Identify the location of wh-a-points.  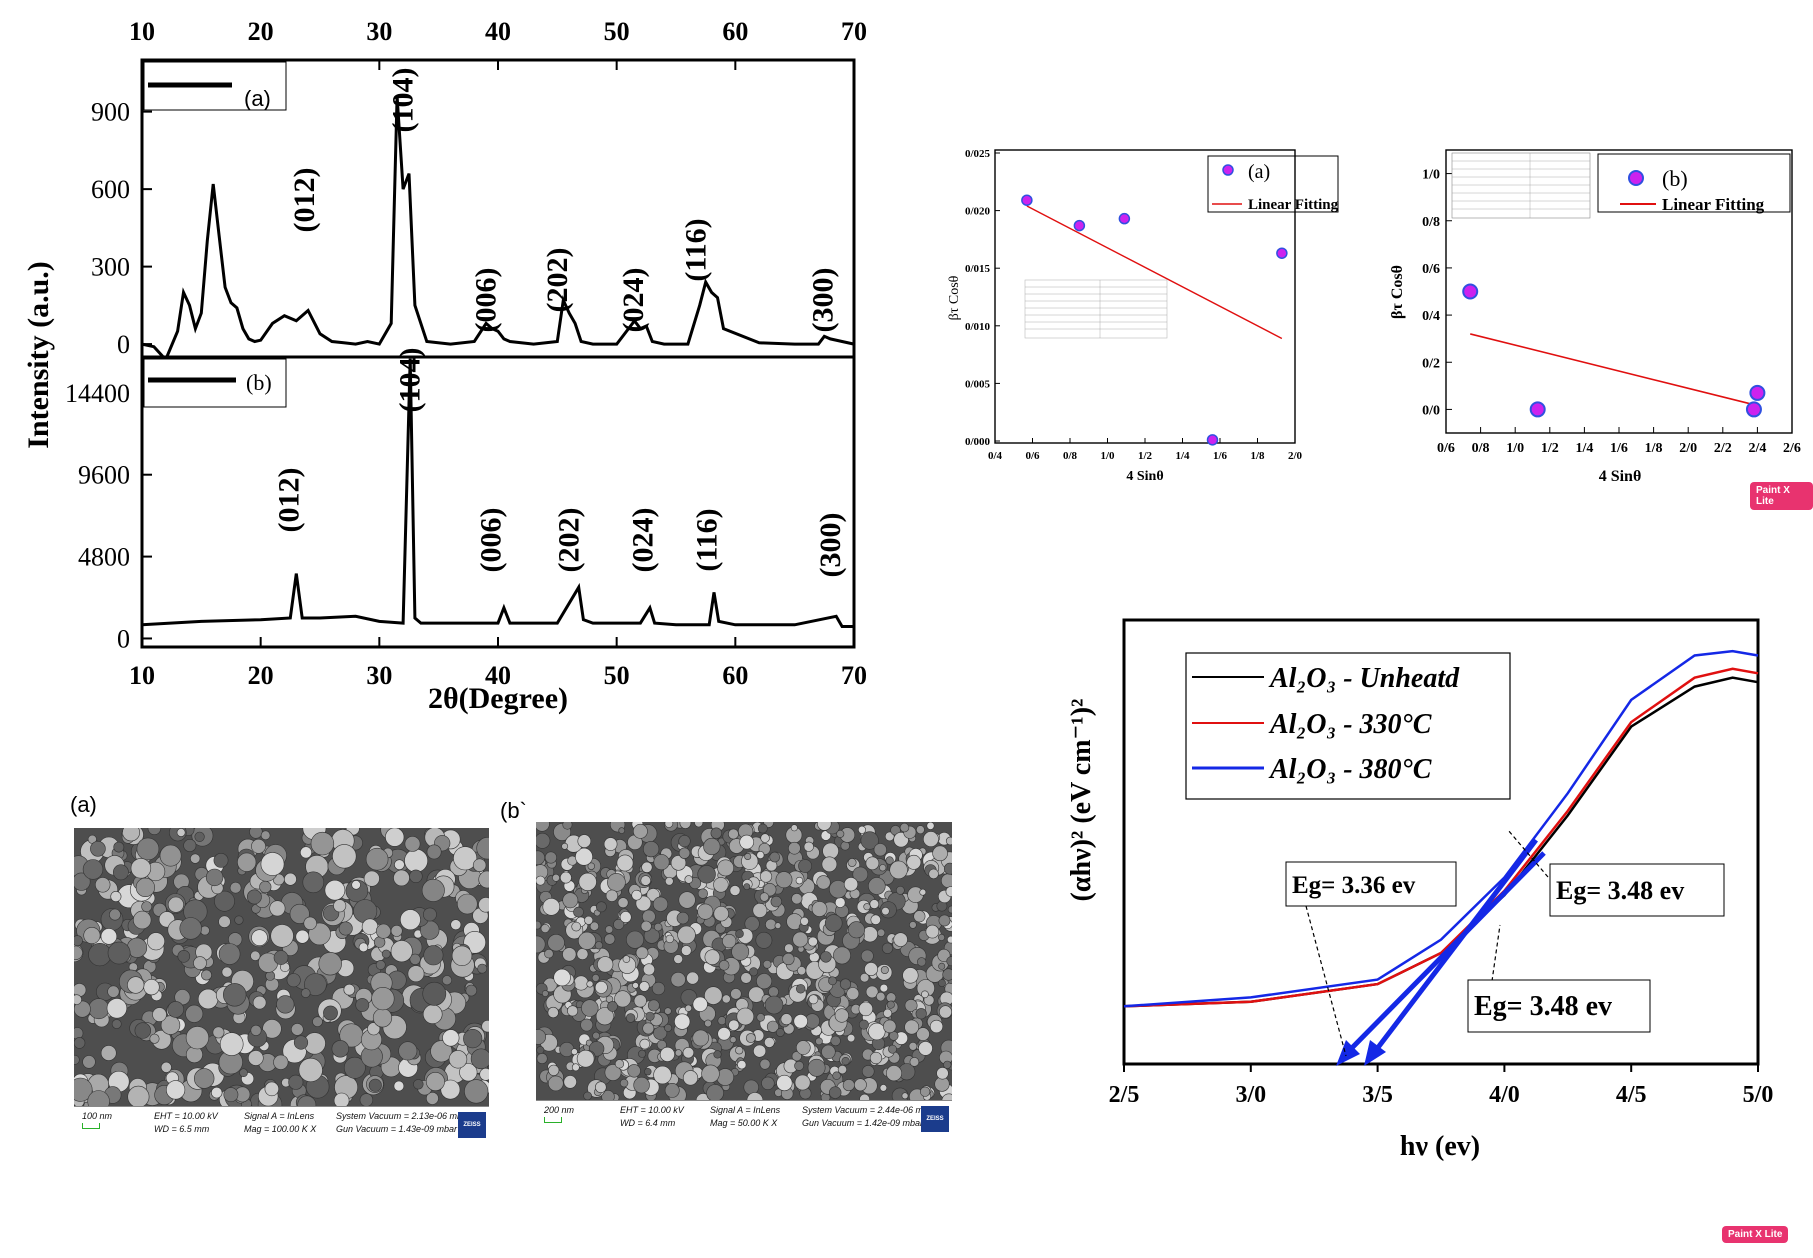
(1154, 320).